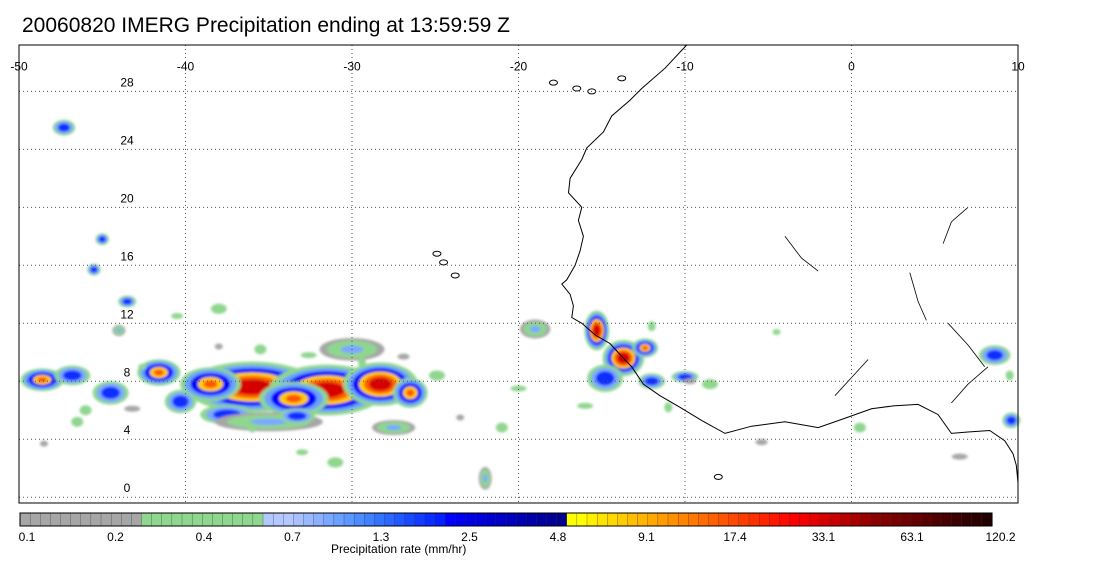 This screenshot has width=1101, height=571. I want to click on lat-tick-label: 20, so click(127, 198).